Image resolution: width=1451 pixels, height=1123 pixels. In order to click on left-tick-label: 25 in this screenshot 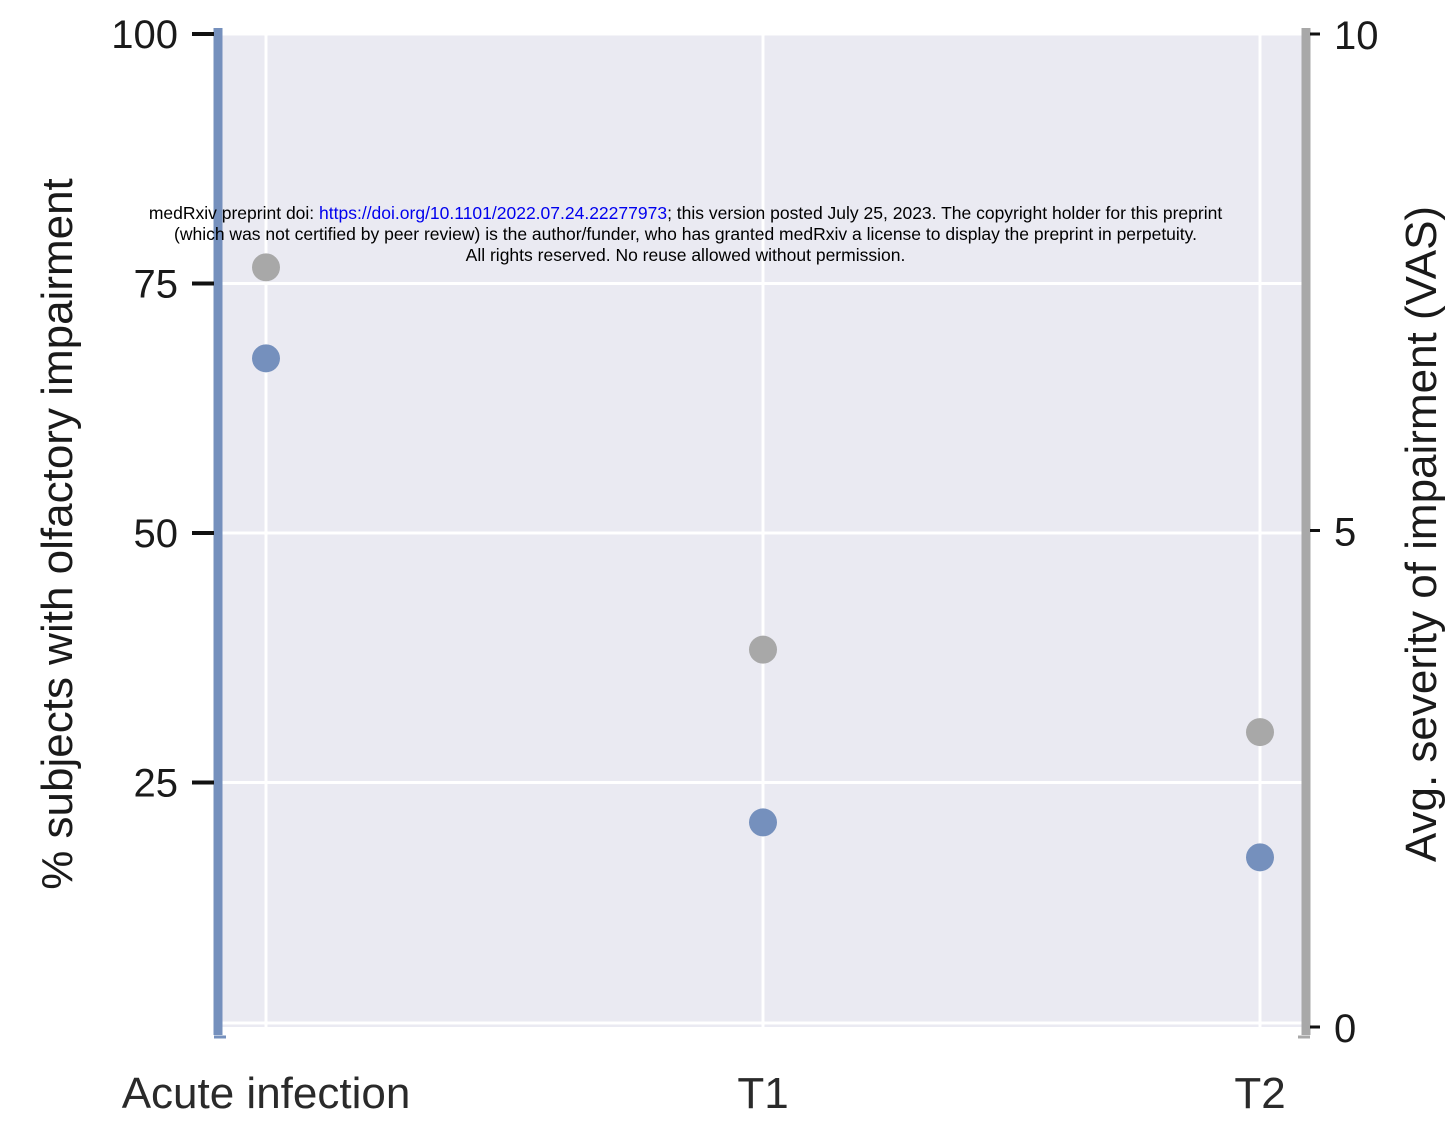, I will do `click(156, 783)`.